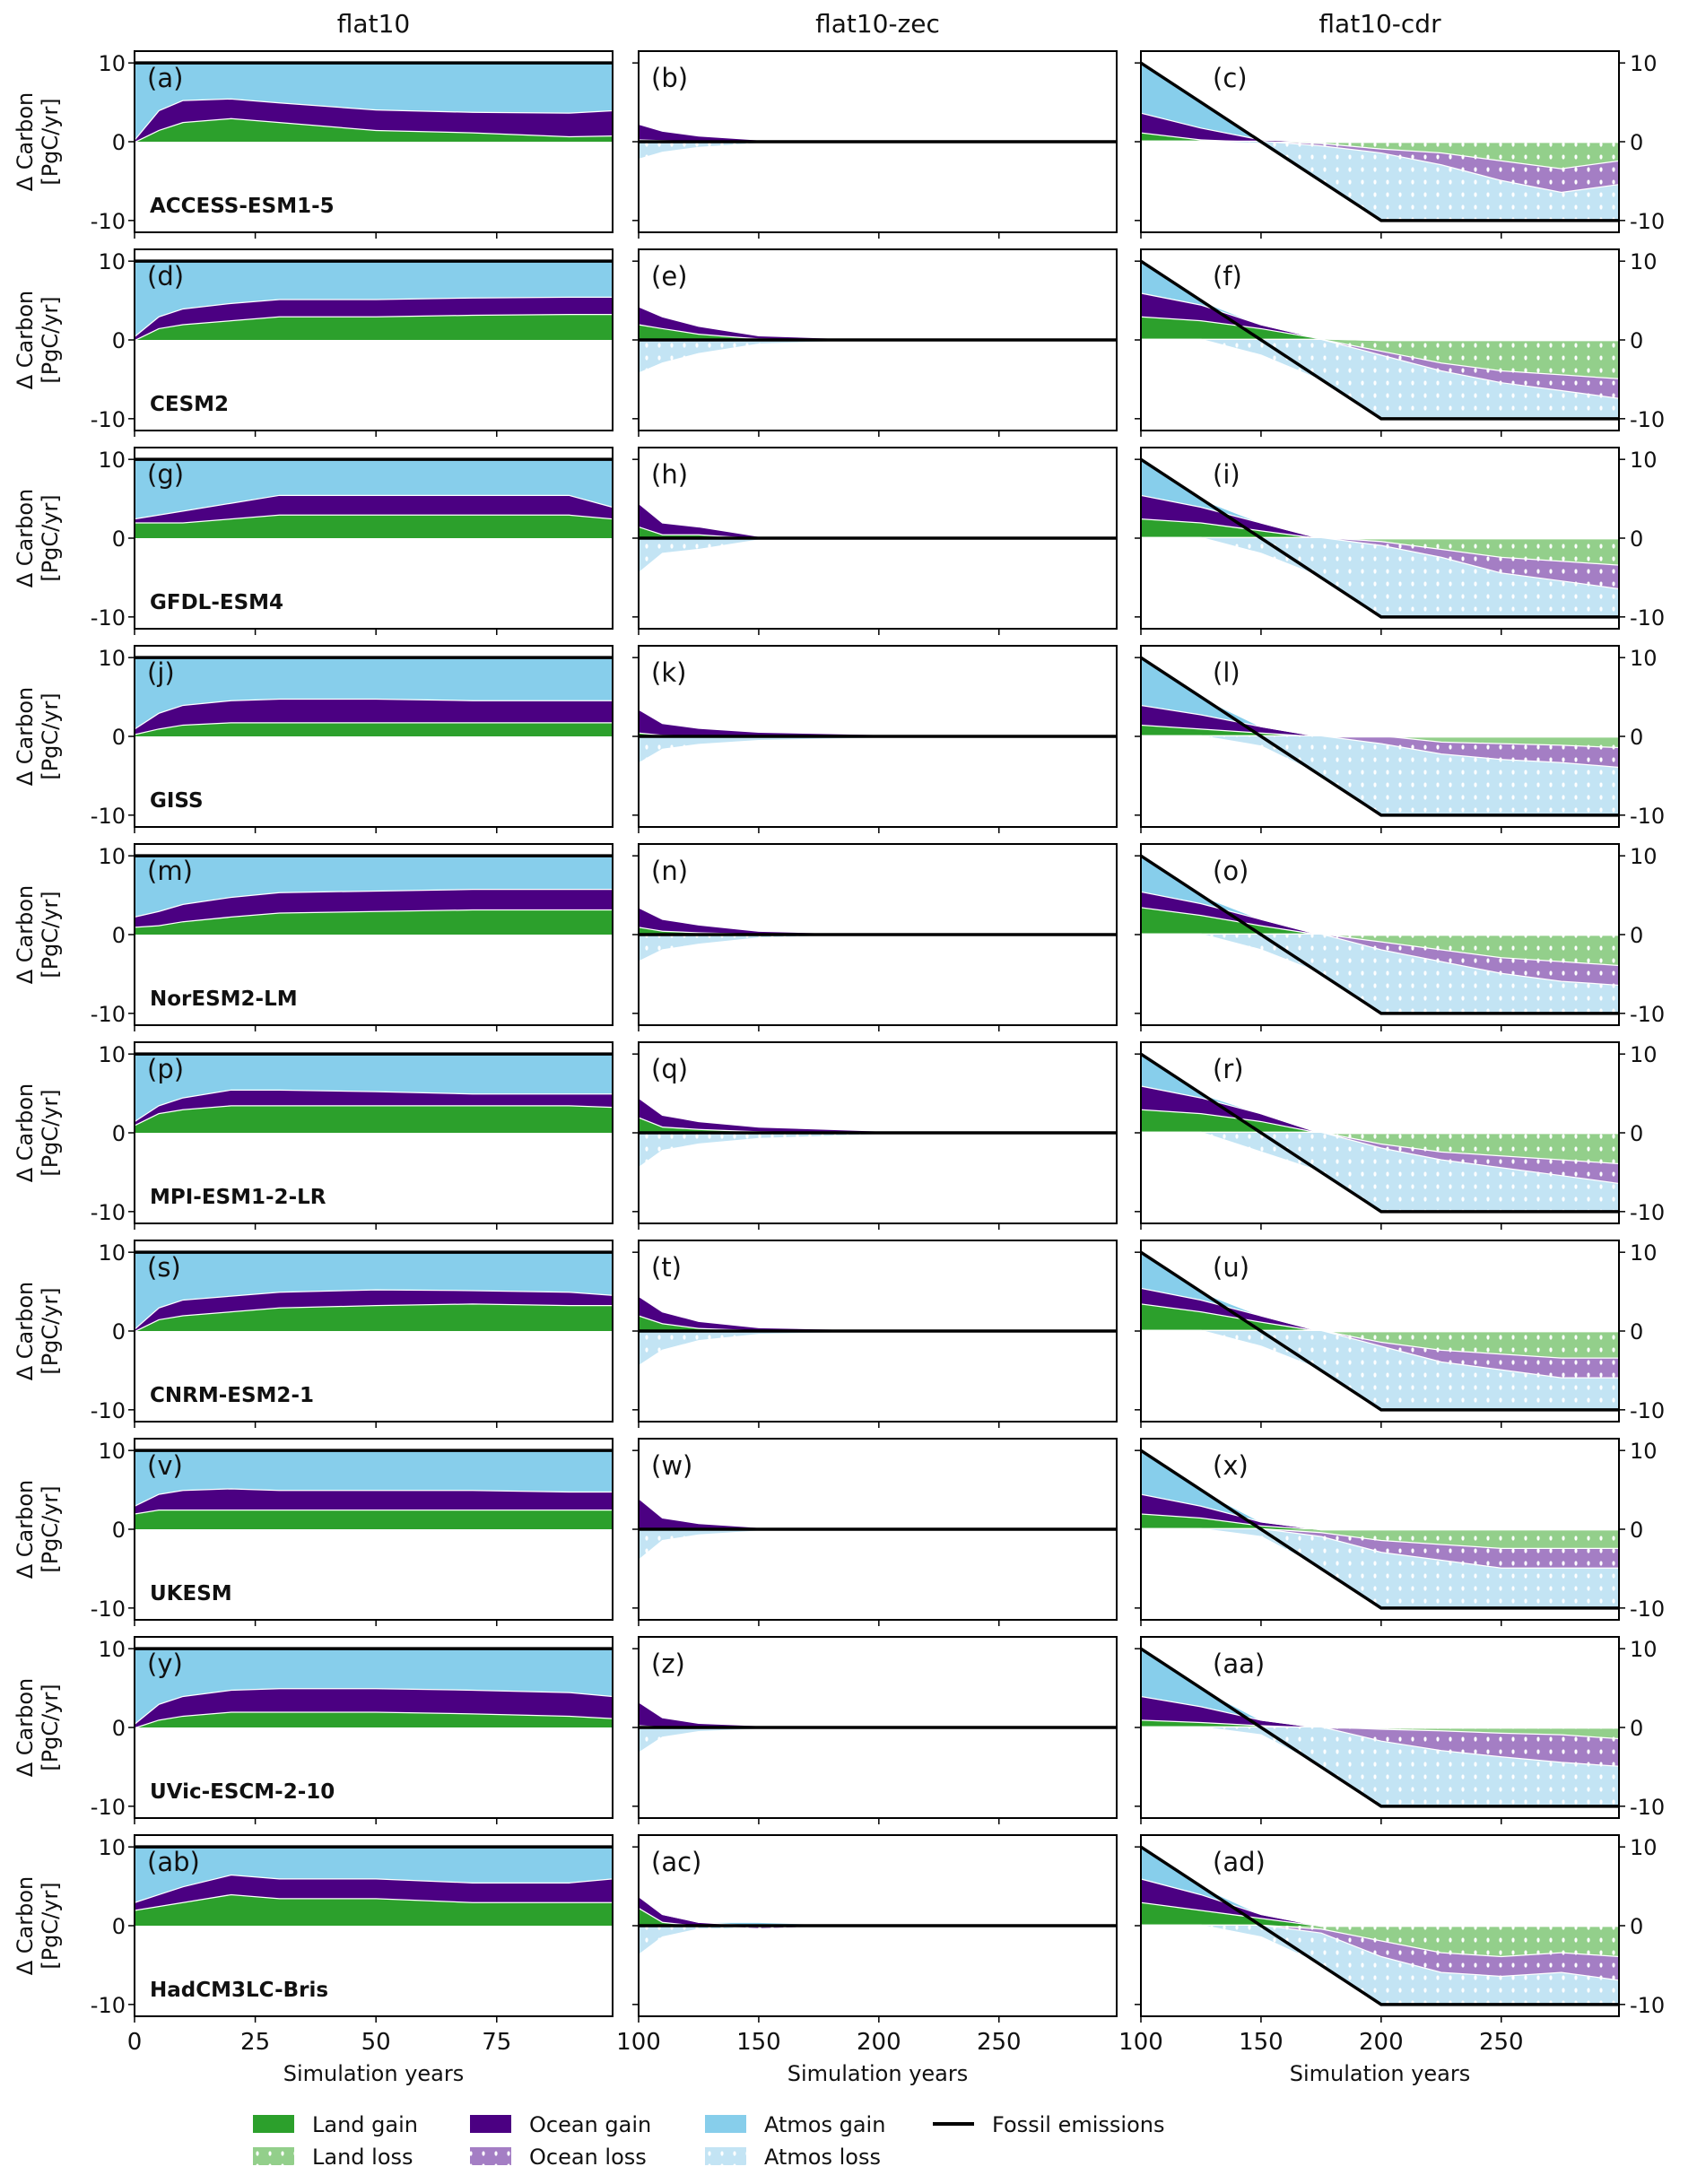  What do you see at coordinates (216, 602) in the screenshot?
I see `model-name: GFDL-ESM4` at bounding box center [216, 602].